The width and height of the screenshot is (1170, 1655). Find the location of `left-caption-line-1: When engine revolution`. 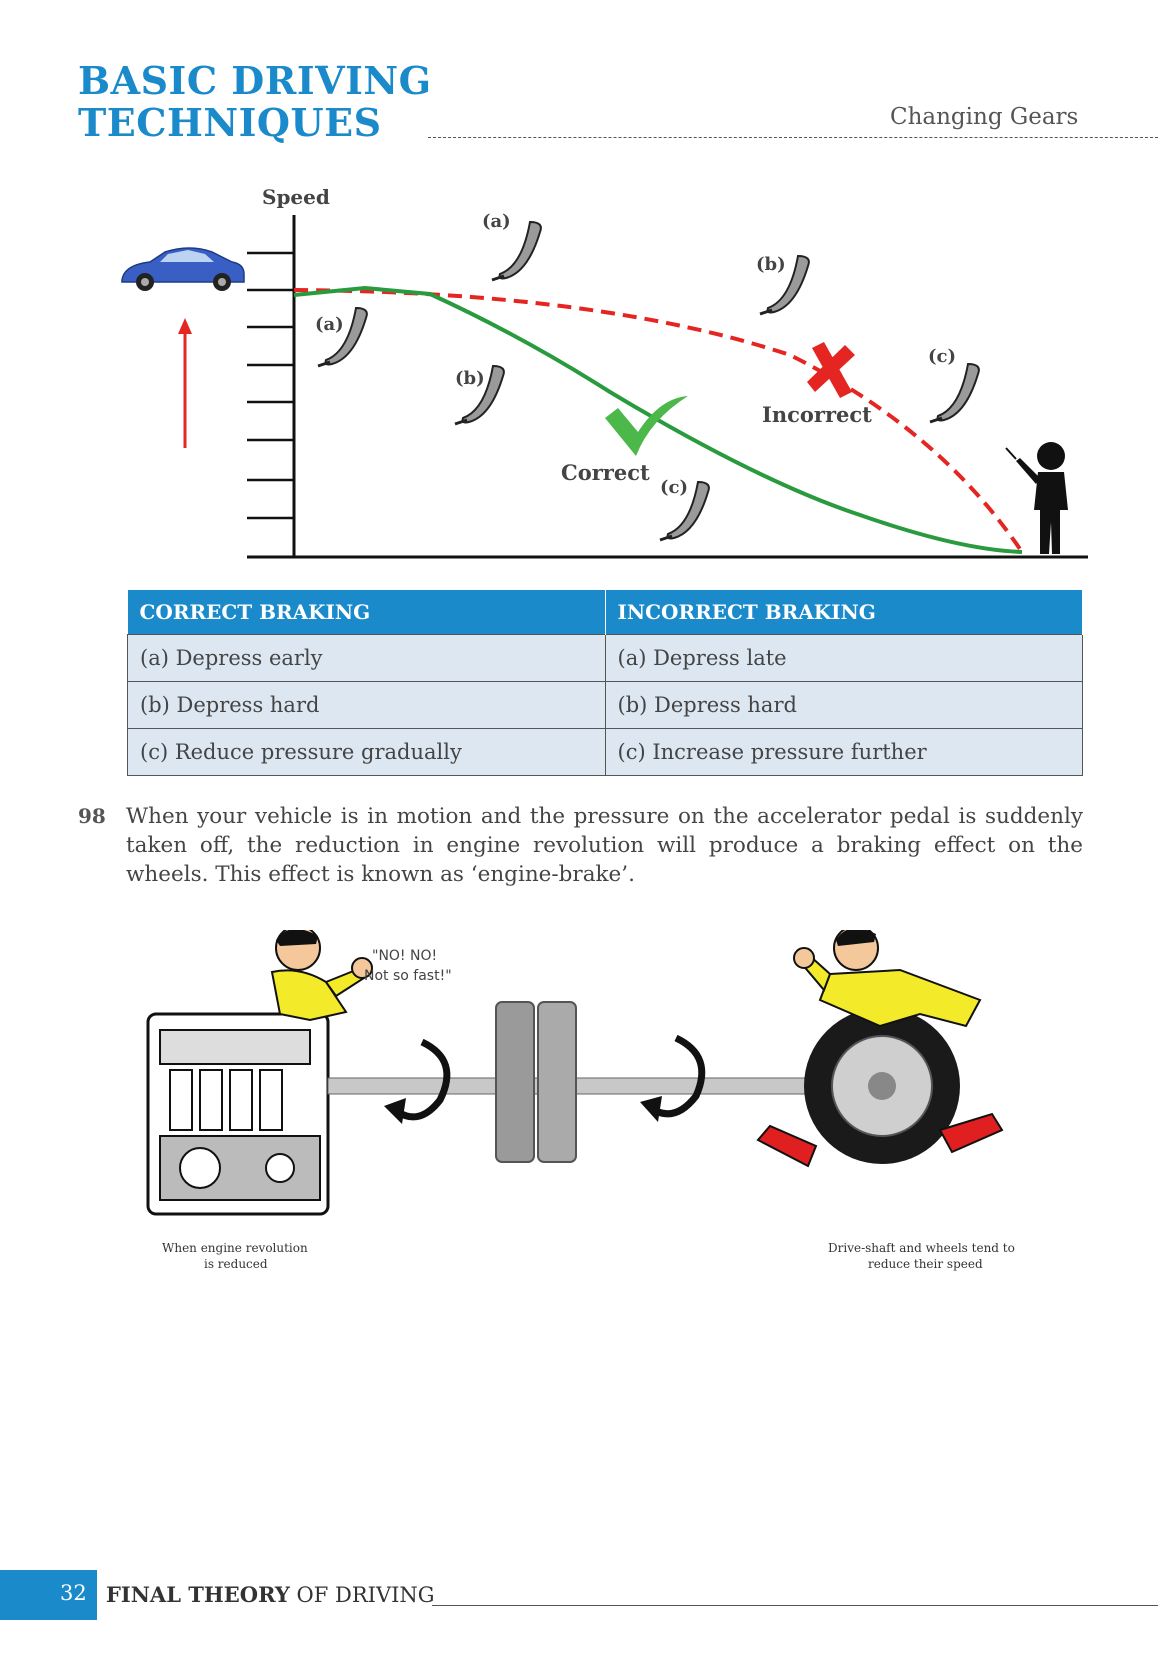

left-caption-line-1: When engine revolution is located at coordinates (235, 1248).